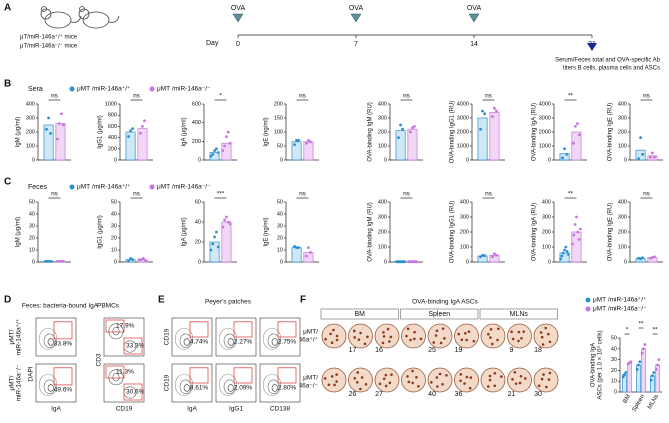 The image size is (669, 423). Describe the element at coordinates (538, 350) in the screenshot. I see `spot-count: 18` at that location.